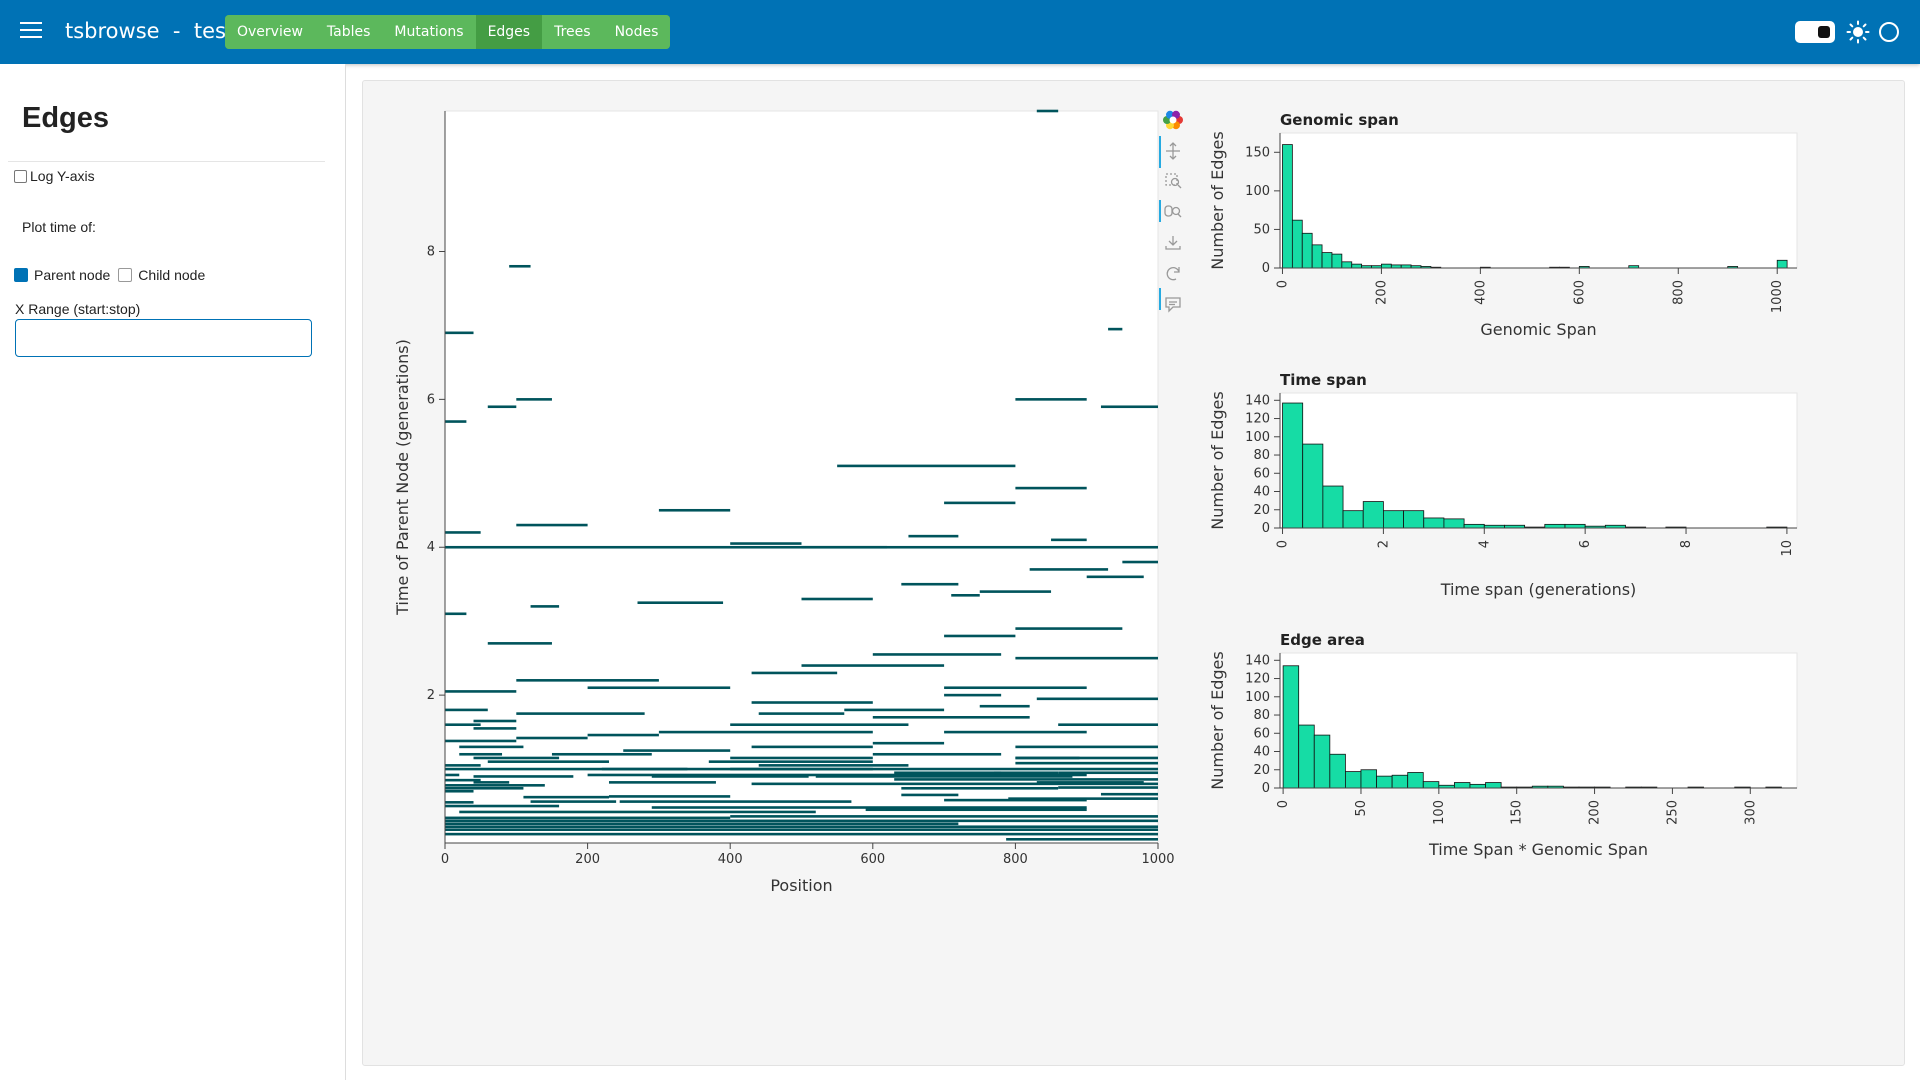 This screenshot has height=1080, width=1920. What do you see at coordinates (1261, 715) in the screenshot?
I see `y-tick-label: 80` at bounding box center [1261, 715].